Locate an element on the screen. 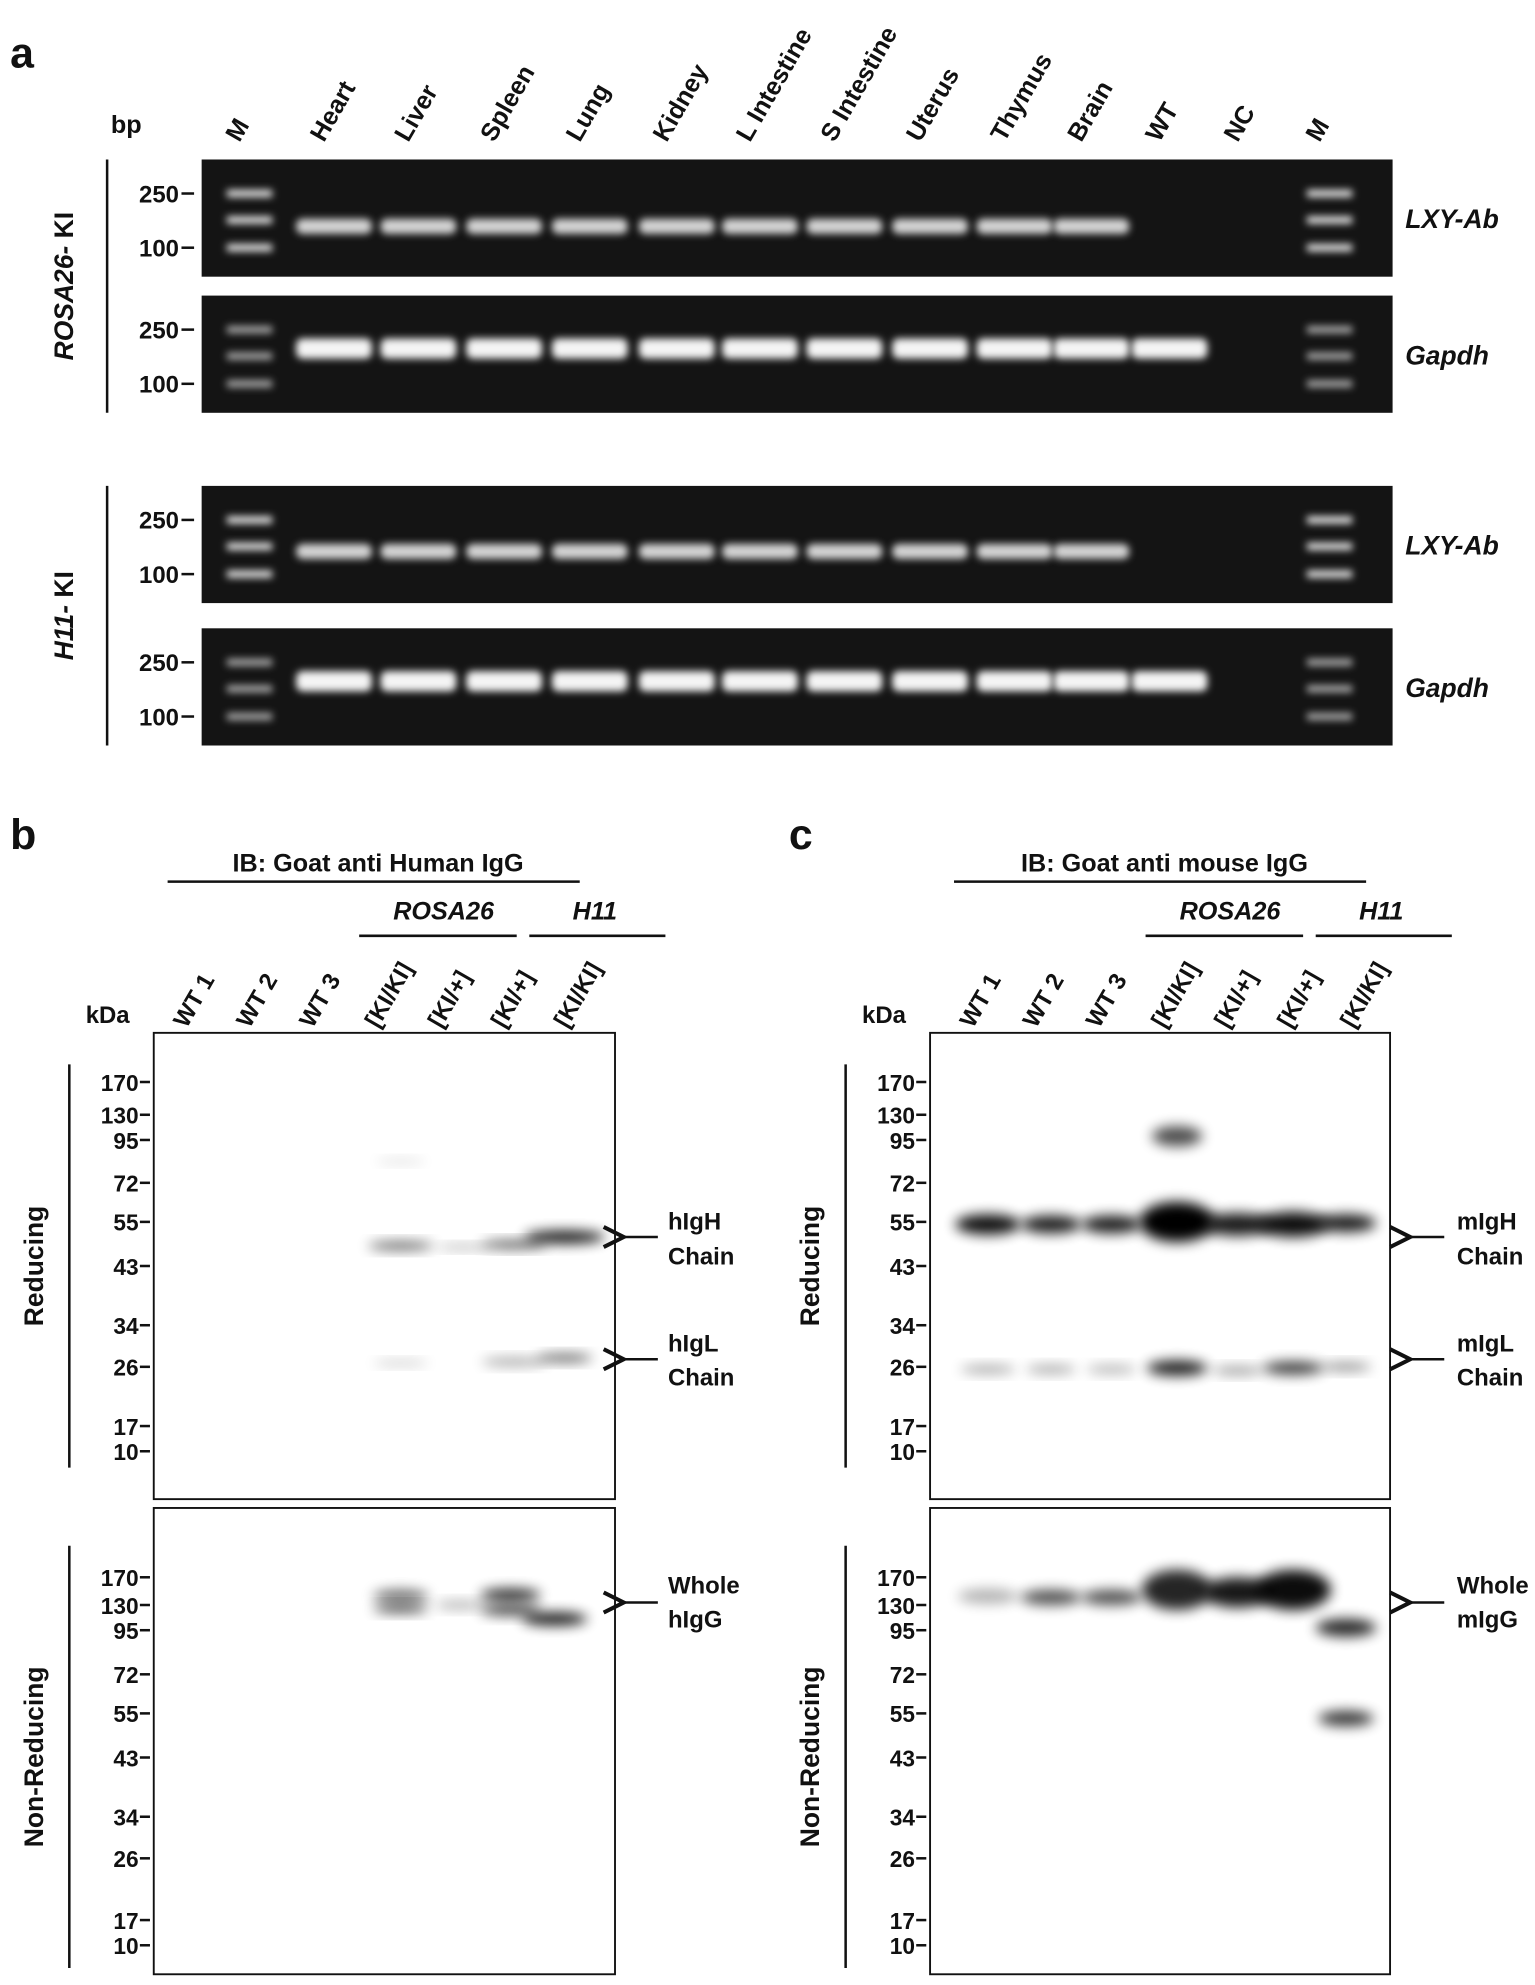 The height and width of the screenshot is (1985, 1535). lane-label: S Intestine is located at coordinates (859, 84).